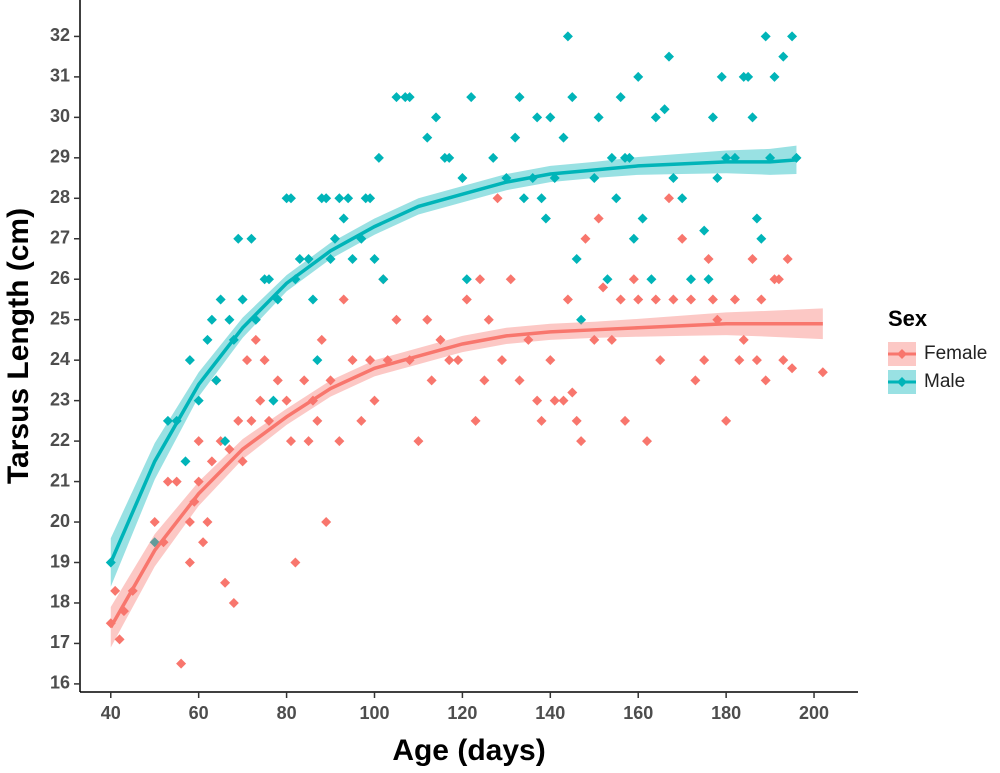 Image resolution: width=1000 pixels, height=773 pixels. Describe the element at coordinates (60, 278) in the screenshot. I see `y-tick-label: 26` at that location.